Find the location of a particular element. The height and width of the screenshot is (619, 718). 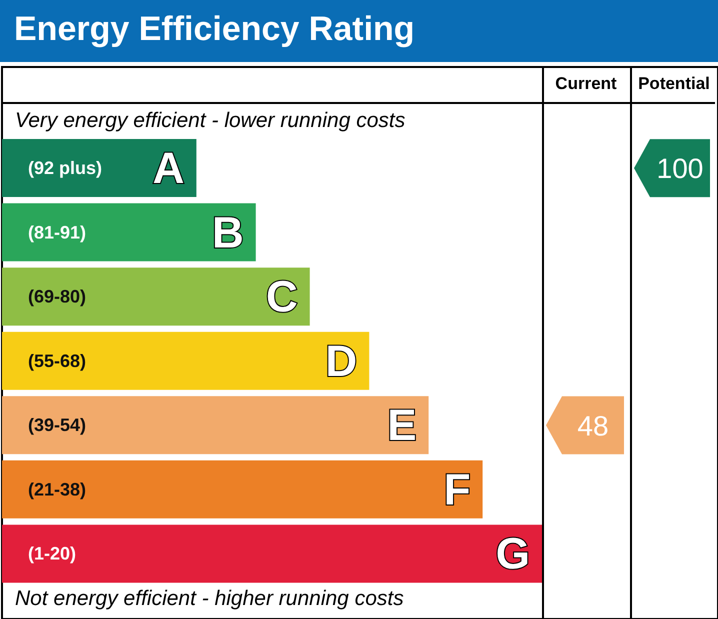

text: Current is located at coordinates (586, 84).